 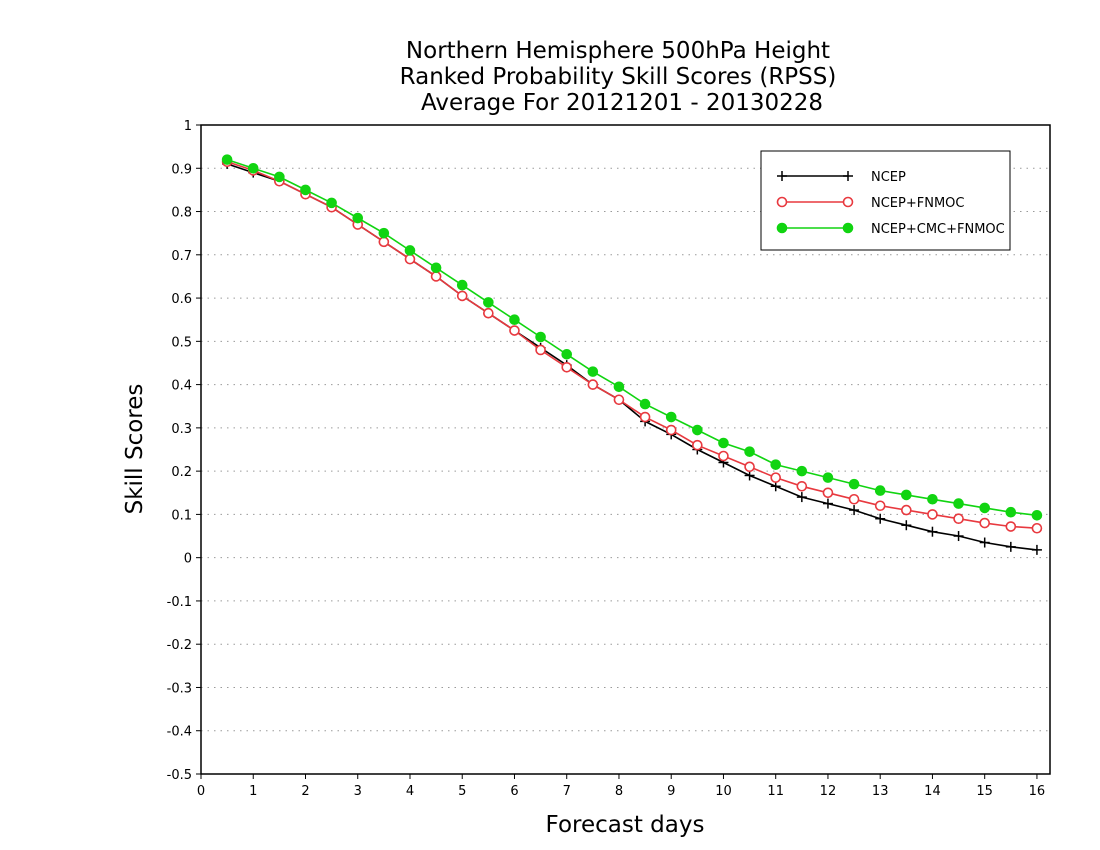 What do you see at coordinates (181, 169) in the screenshot?
I see `y-tick-label: 0.9` at bounding box center [181, 169].